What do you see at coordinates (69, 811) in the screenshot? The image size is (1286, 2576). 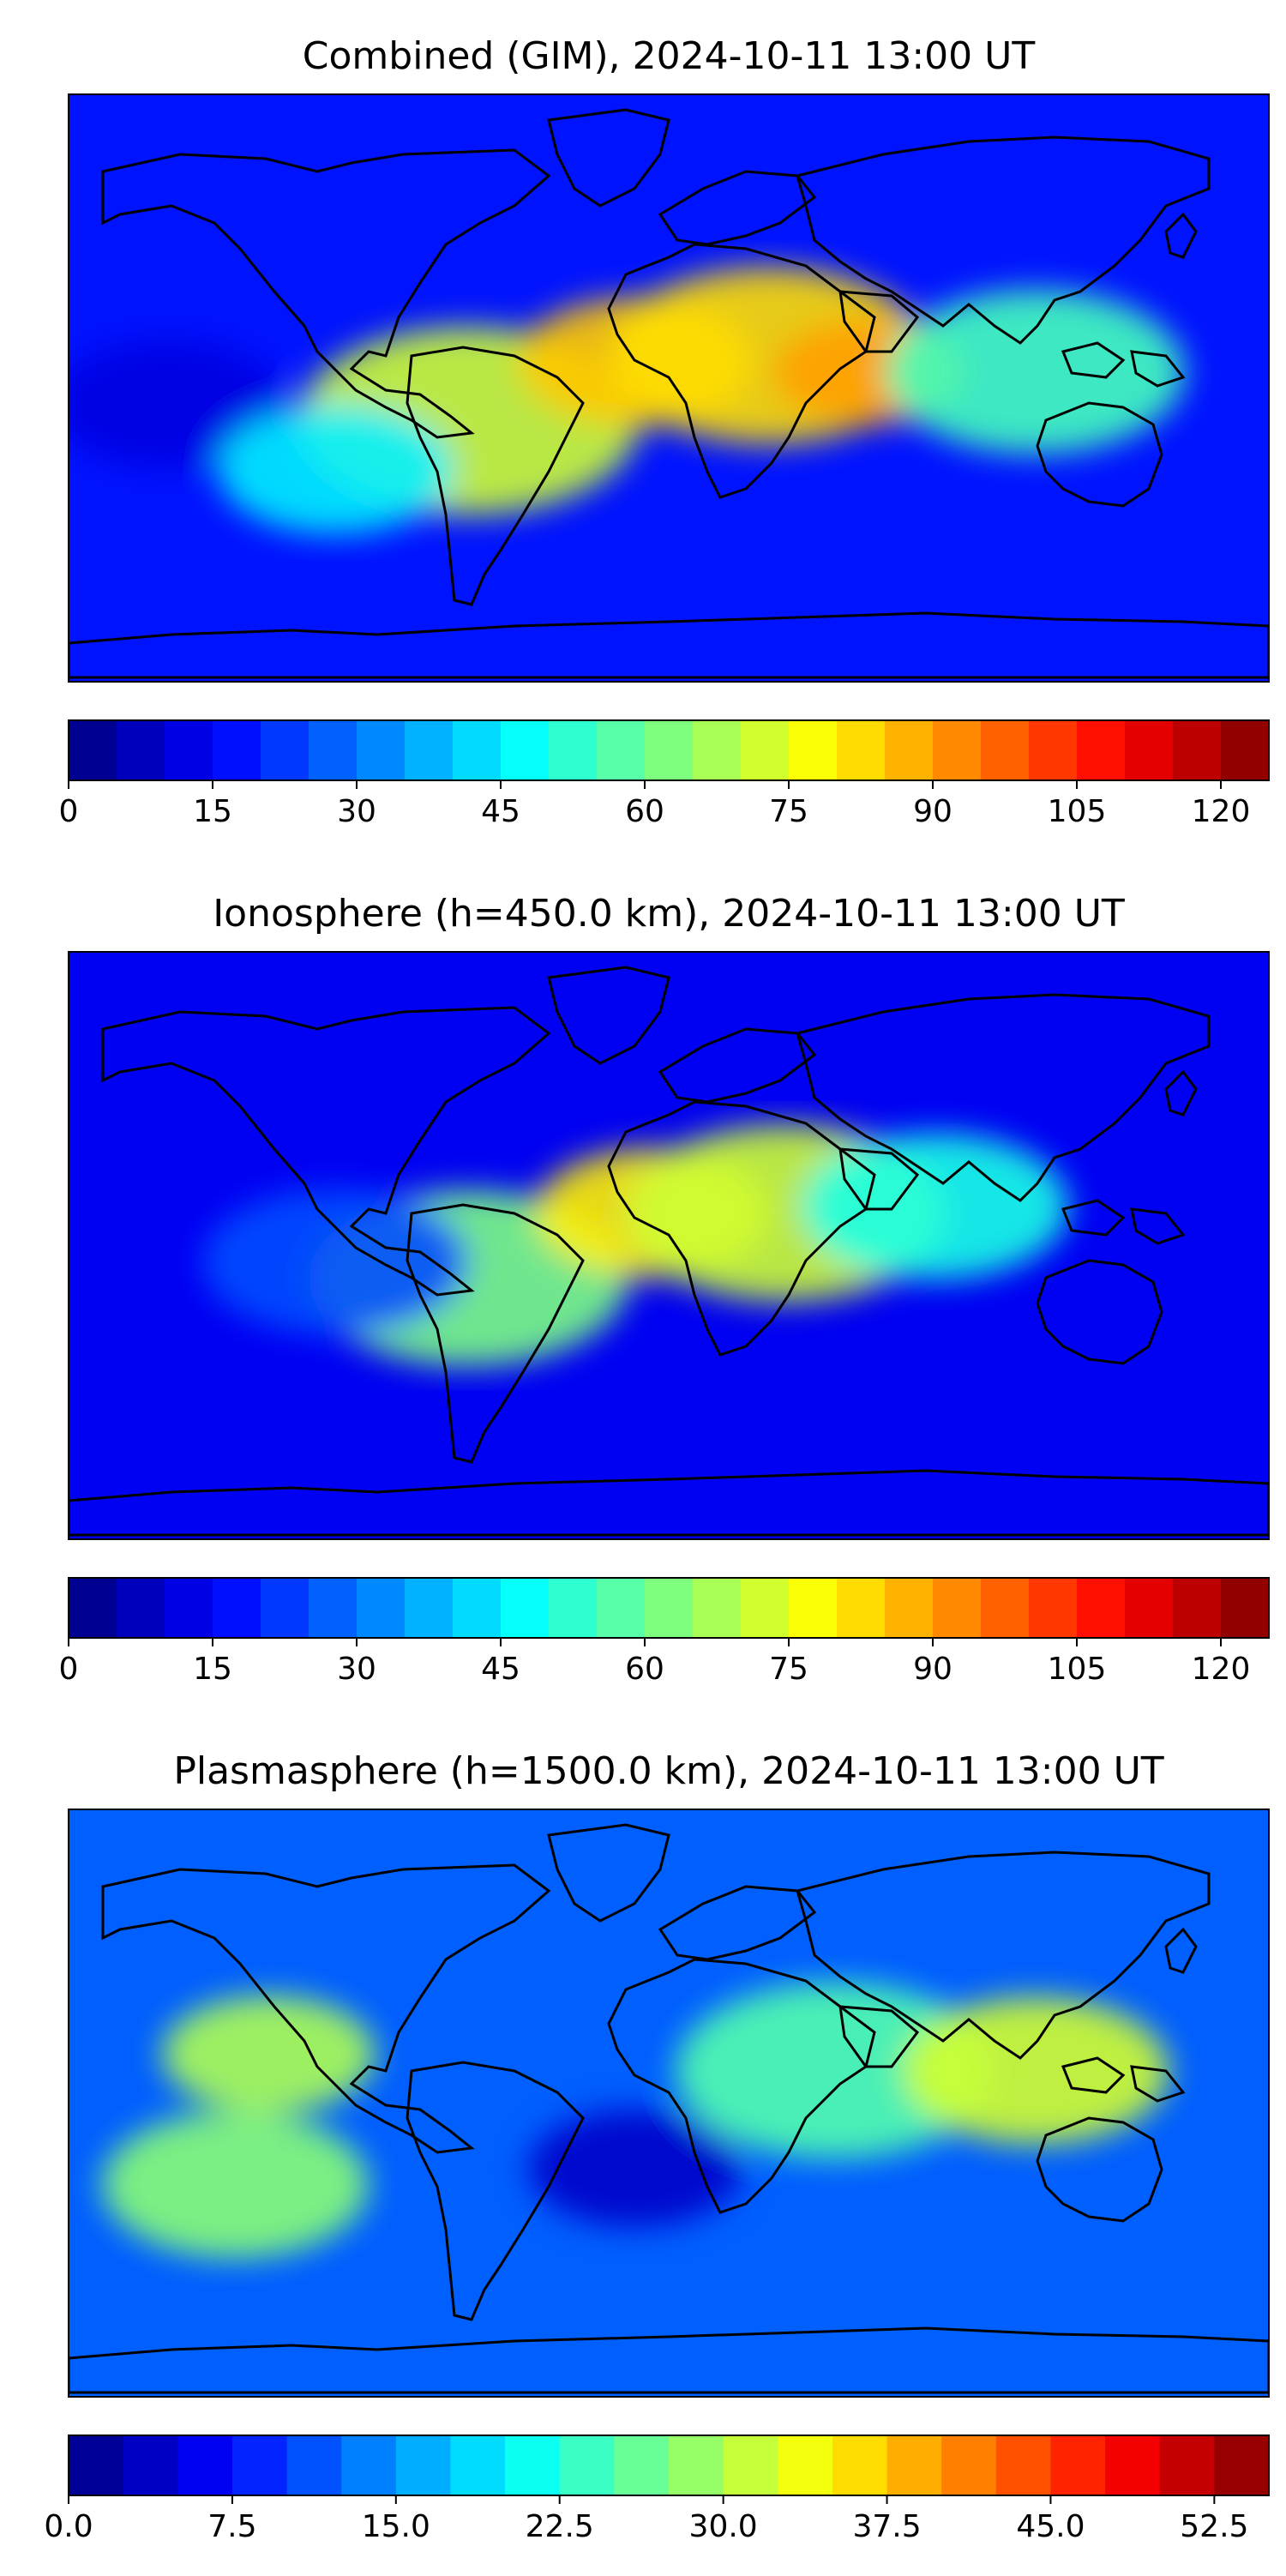 I see `colorbar-tick-label: 0` at bounding box center [69, 811].